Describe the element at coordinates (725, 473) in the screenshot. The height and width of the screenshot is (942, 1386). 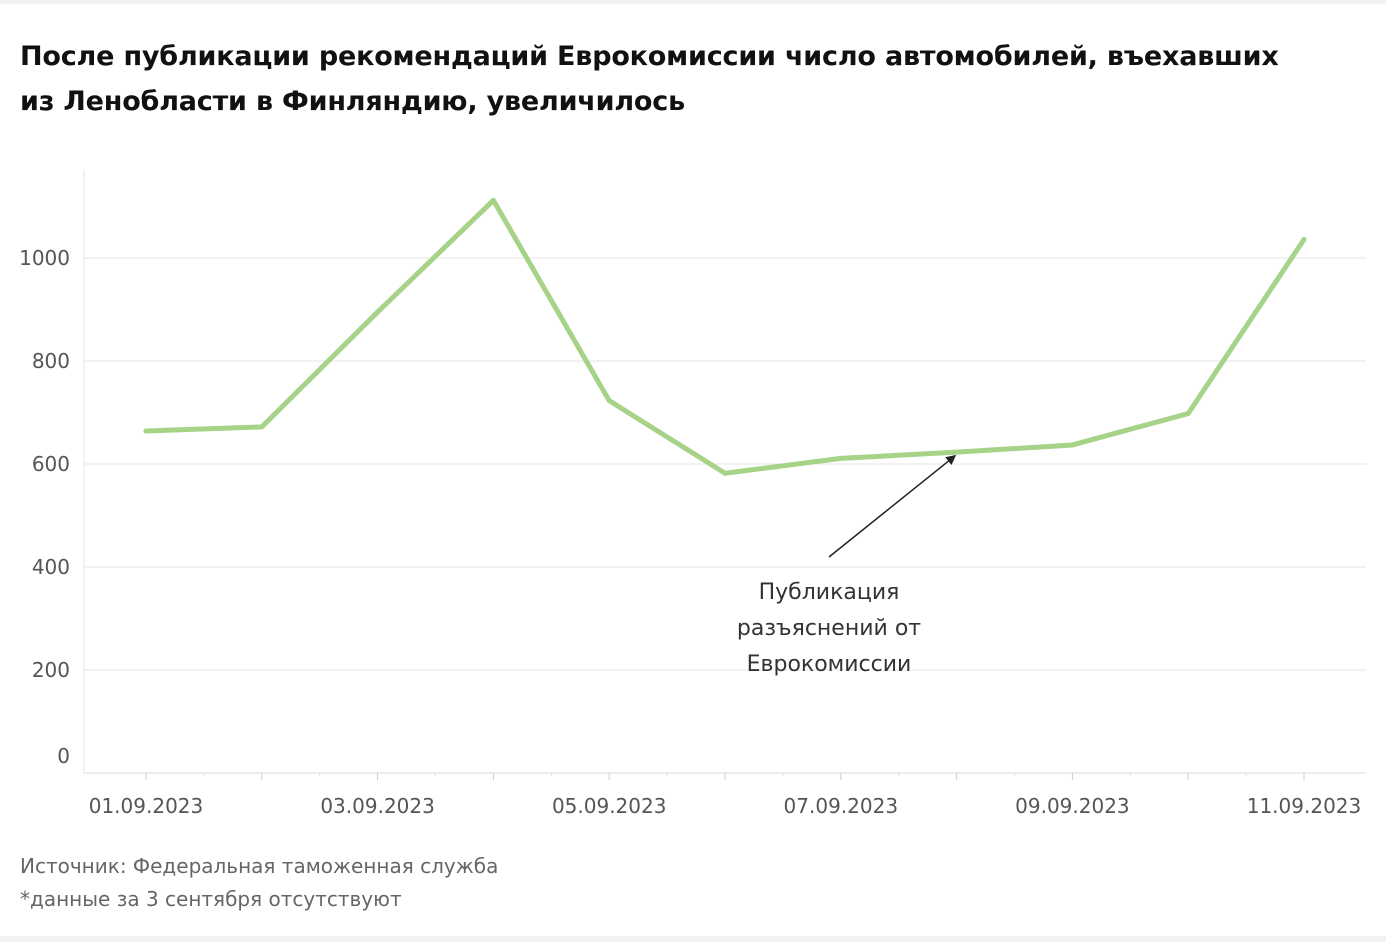
I see `data-point-06.09.2023` at that location.